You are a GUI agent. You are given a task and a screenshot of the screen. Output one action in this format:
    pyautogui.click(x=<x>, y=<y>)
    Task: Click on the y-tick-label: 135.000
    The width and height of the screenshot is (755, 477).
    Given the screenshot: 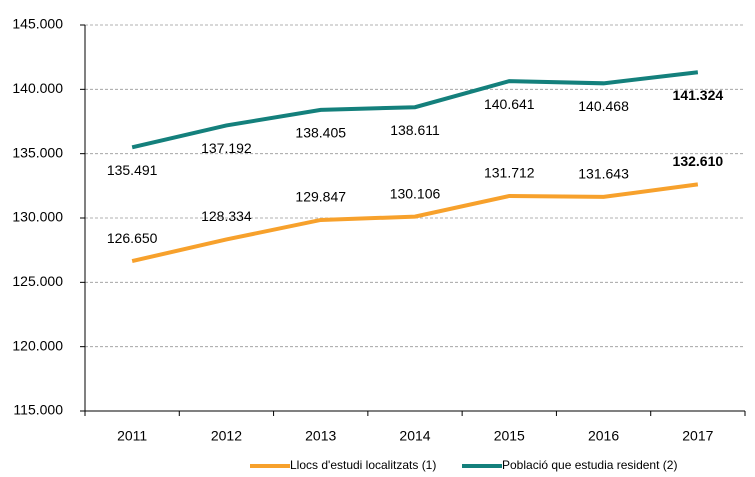 What is the action you would take?
    pyautogui.click(x=37, y=152)
    